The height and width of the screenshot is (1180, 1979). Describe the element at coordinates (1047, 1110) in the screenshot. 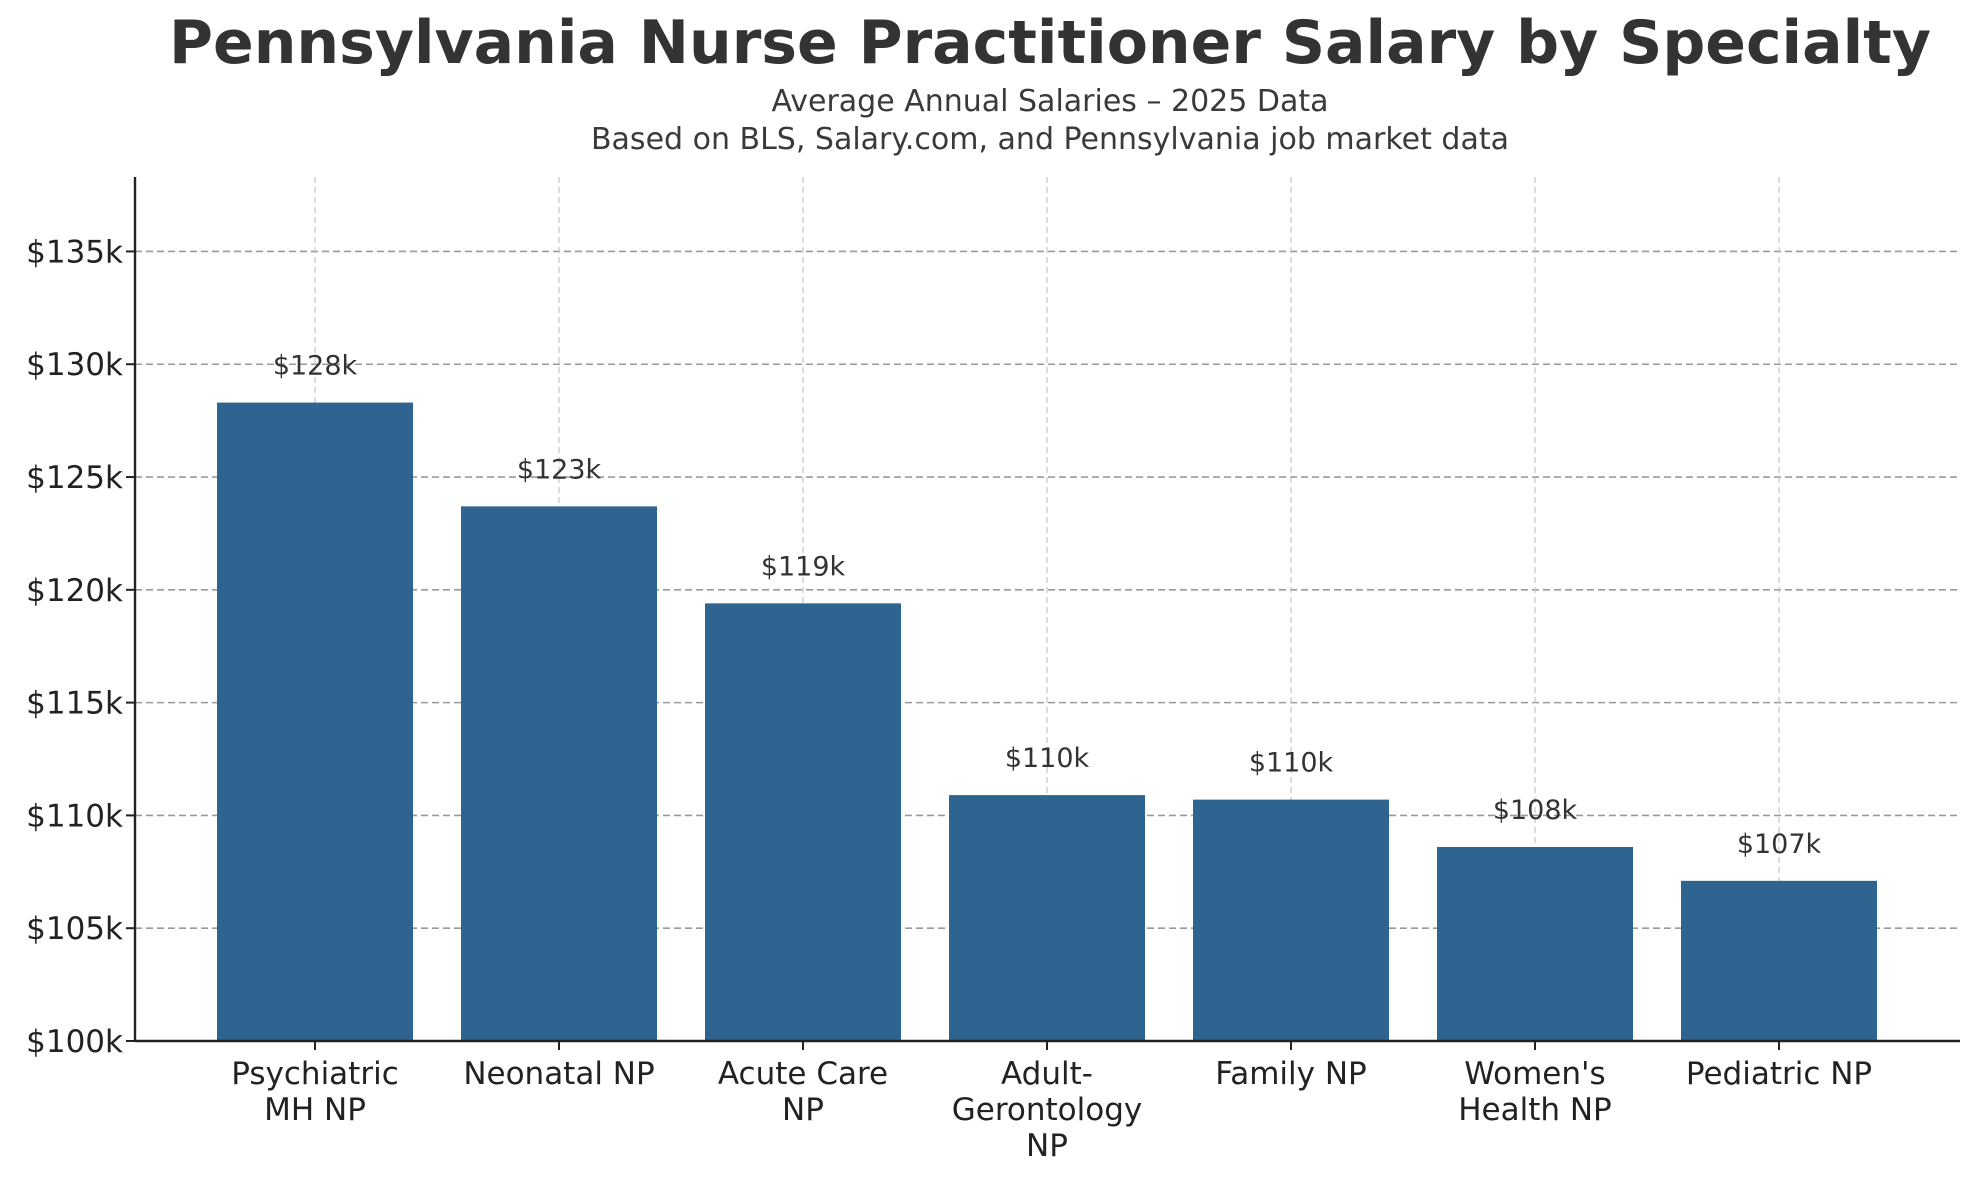

I see `x-tick-label: Adult-Gerontology NP` at that location.